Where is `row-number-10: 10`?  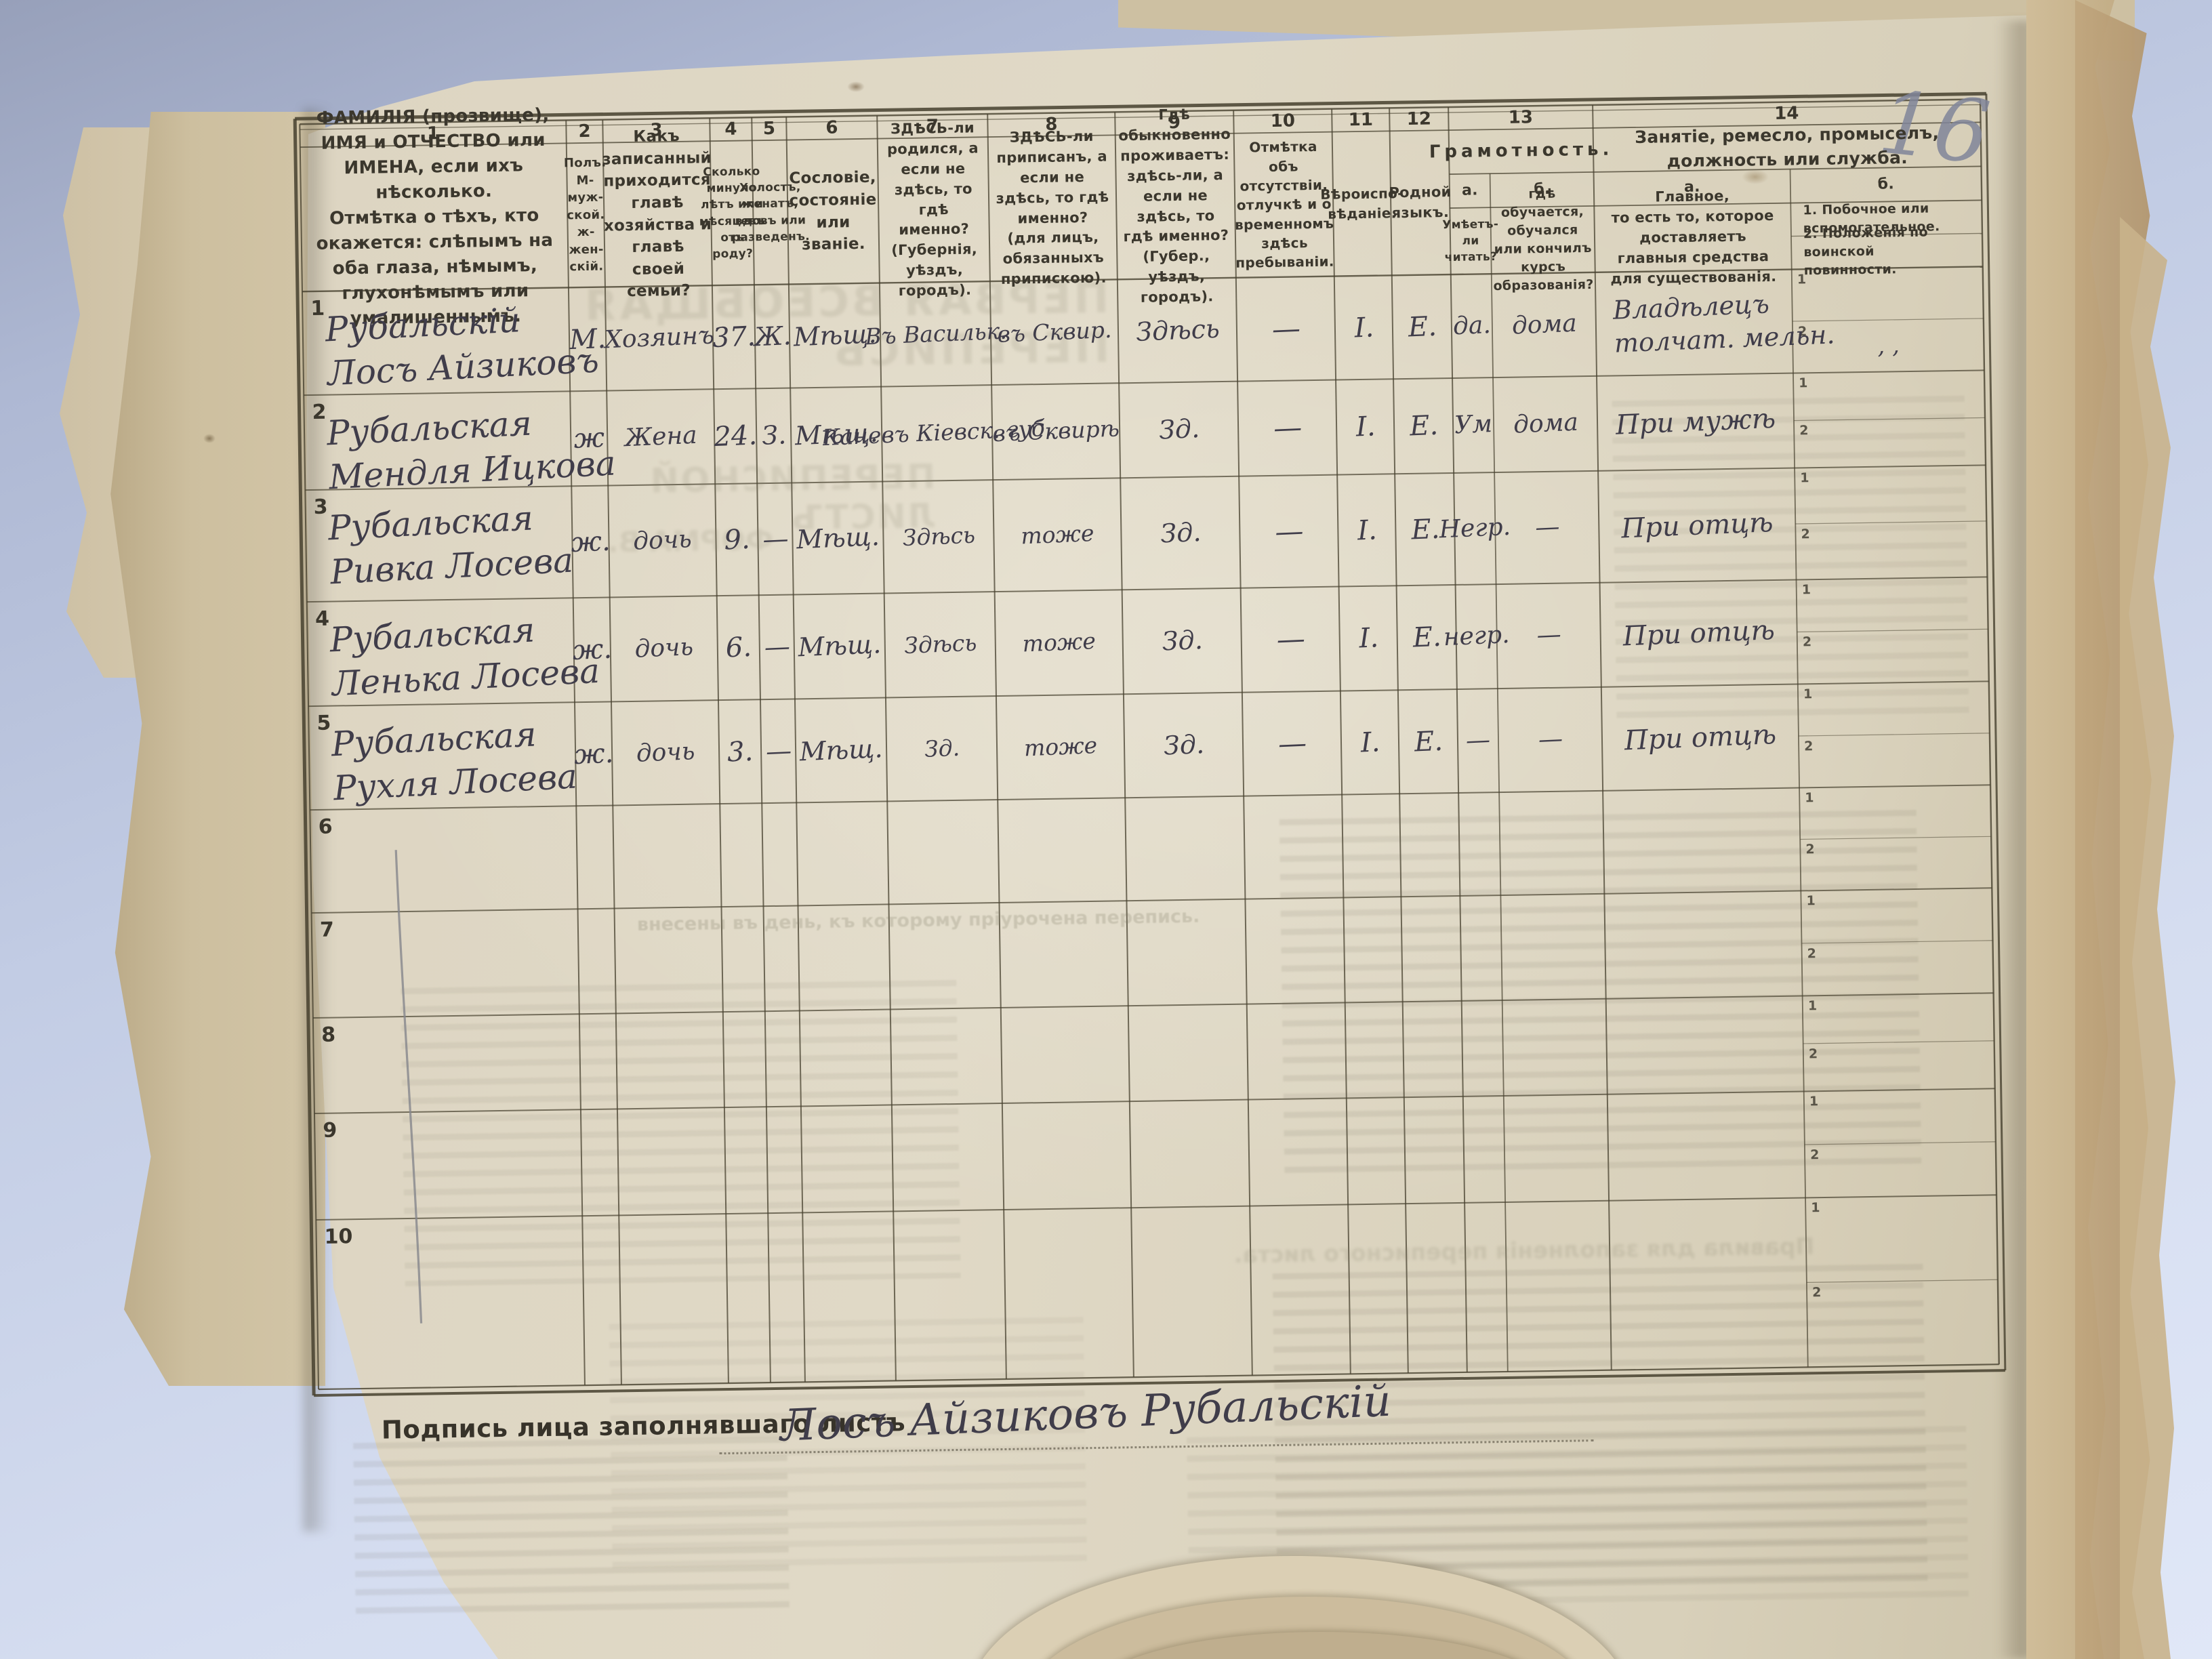 row-number-10: 10 is located at coordinates (339, 1237).